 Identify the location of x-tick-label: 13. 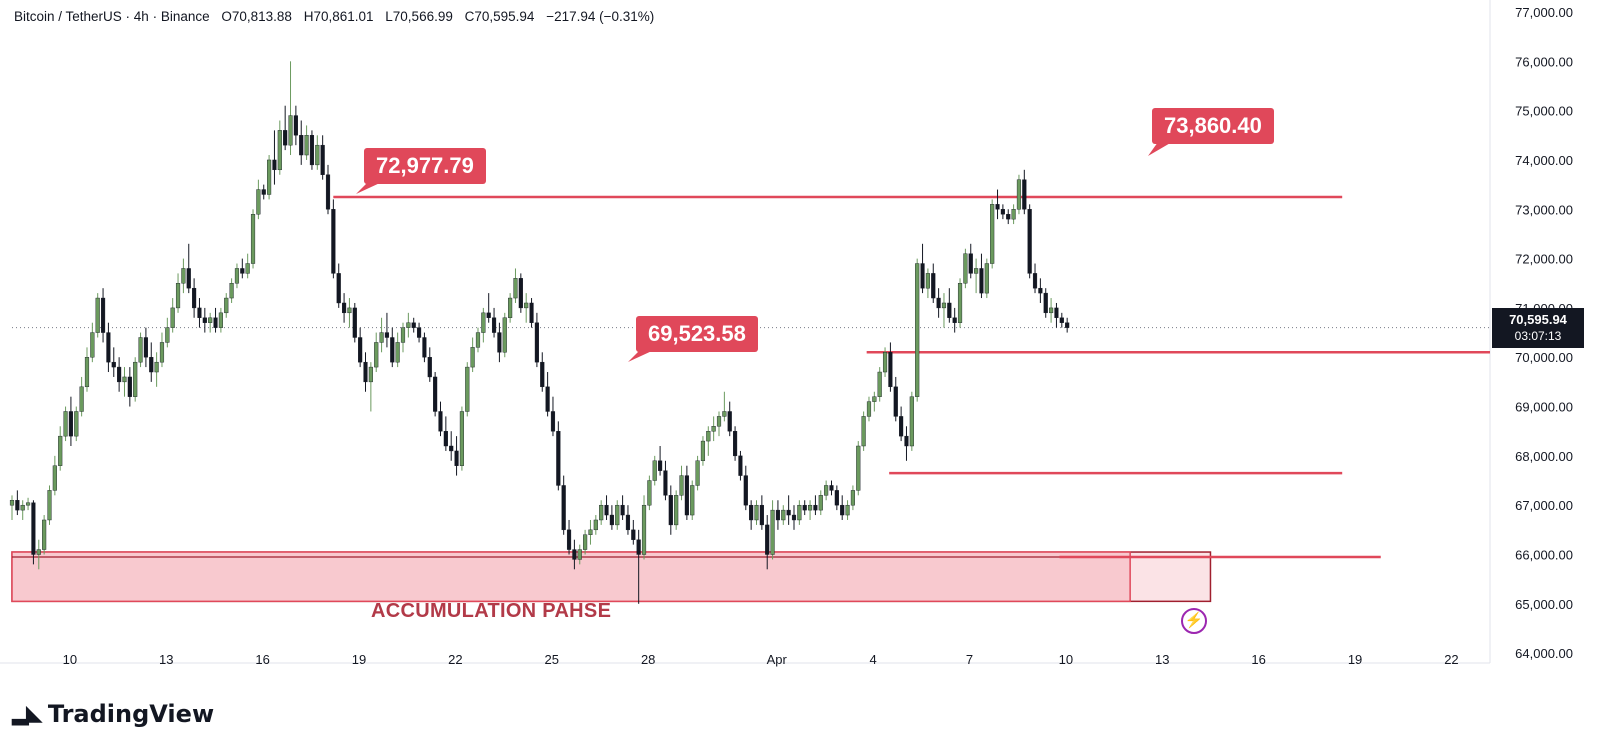
(1162, 659).